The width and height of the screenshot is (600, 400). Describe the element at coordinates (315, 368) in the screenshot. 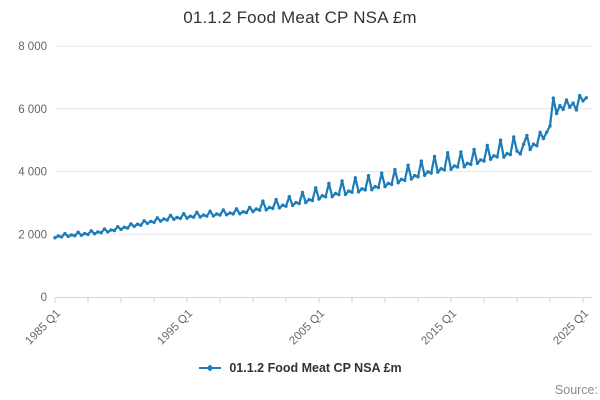

I see `legend-label: 01.1.2 Food Meat CP NSA £m` at that location.